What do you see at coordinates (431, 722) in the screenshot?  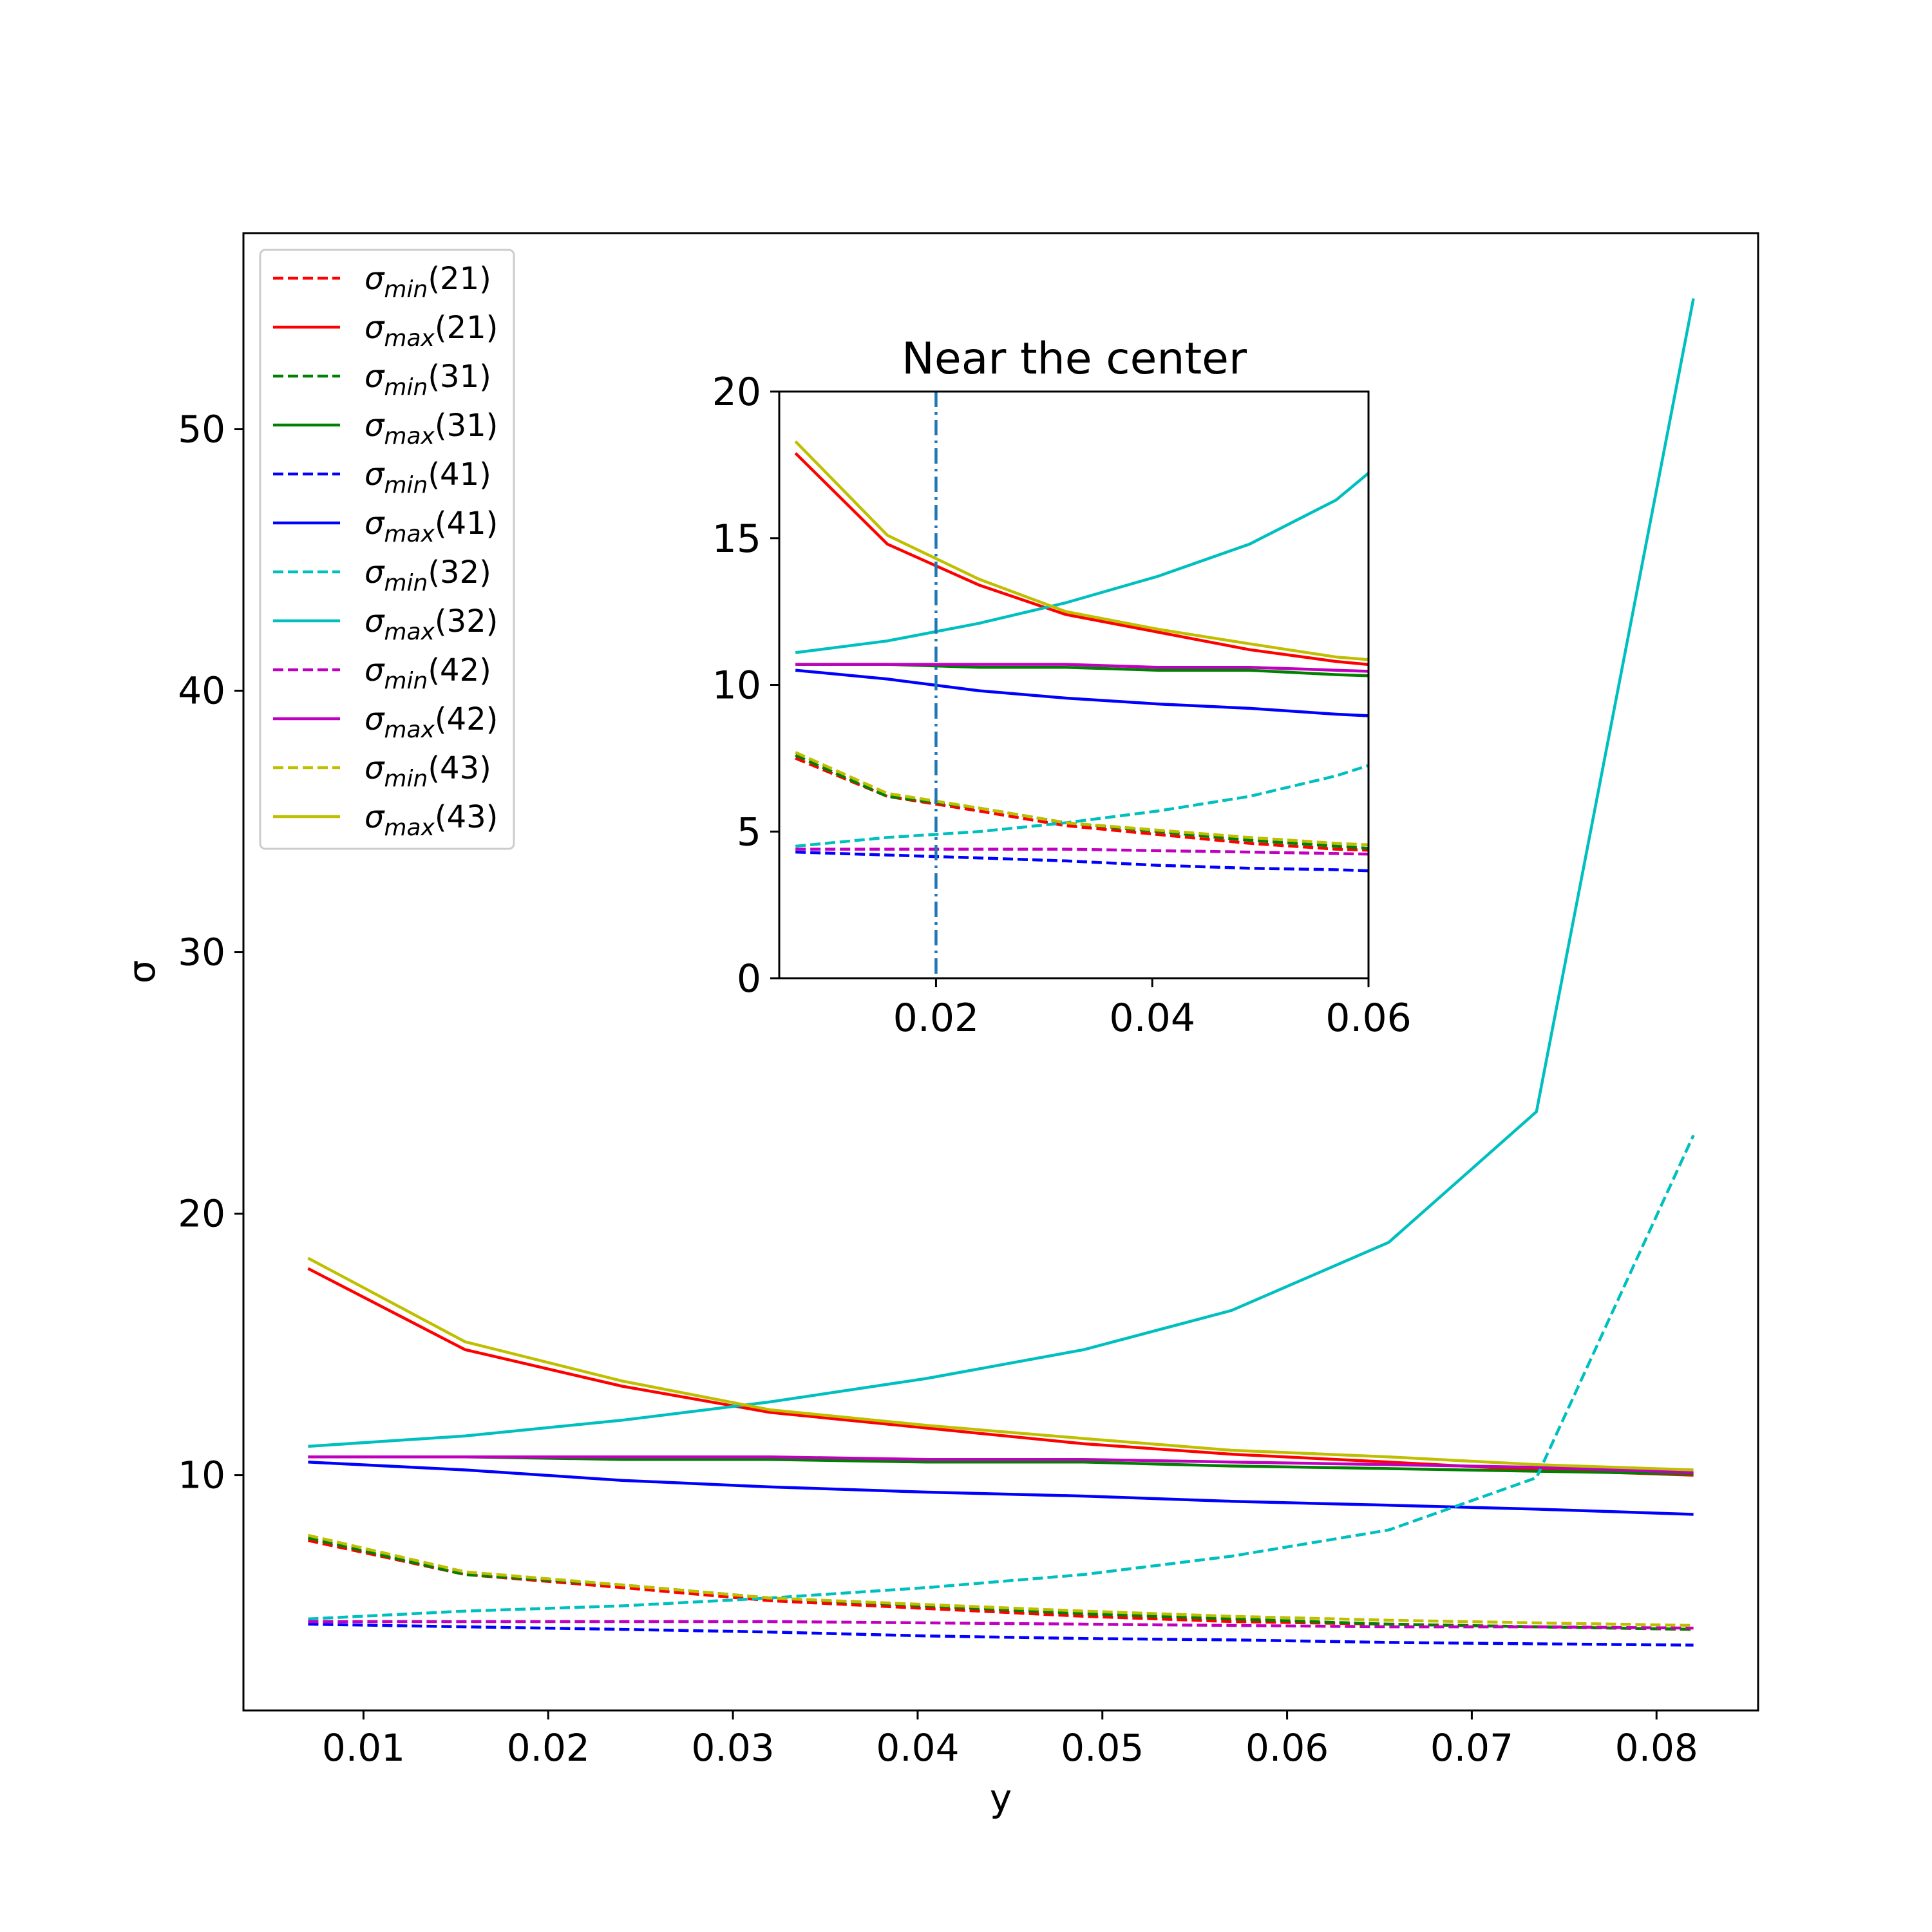 I see `legend-label-max-42: σmax(42)` at bounding box center [431, 722].